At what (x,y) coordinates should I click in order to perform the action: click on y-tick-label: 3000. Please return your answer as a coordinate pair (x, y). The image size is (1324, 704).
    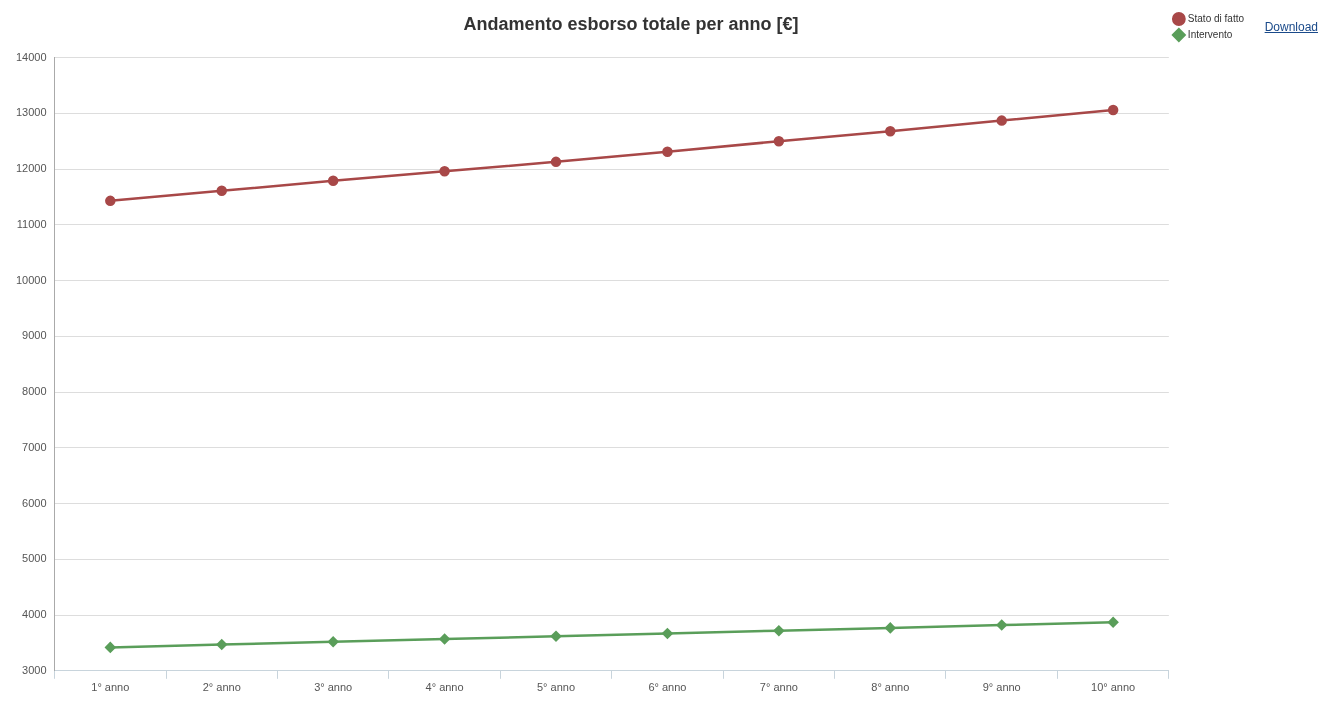
    Looking at the image, I should click on (34, 669).